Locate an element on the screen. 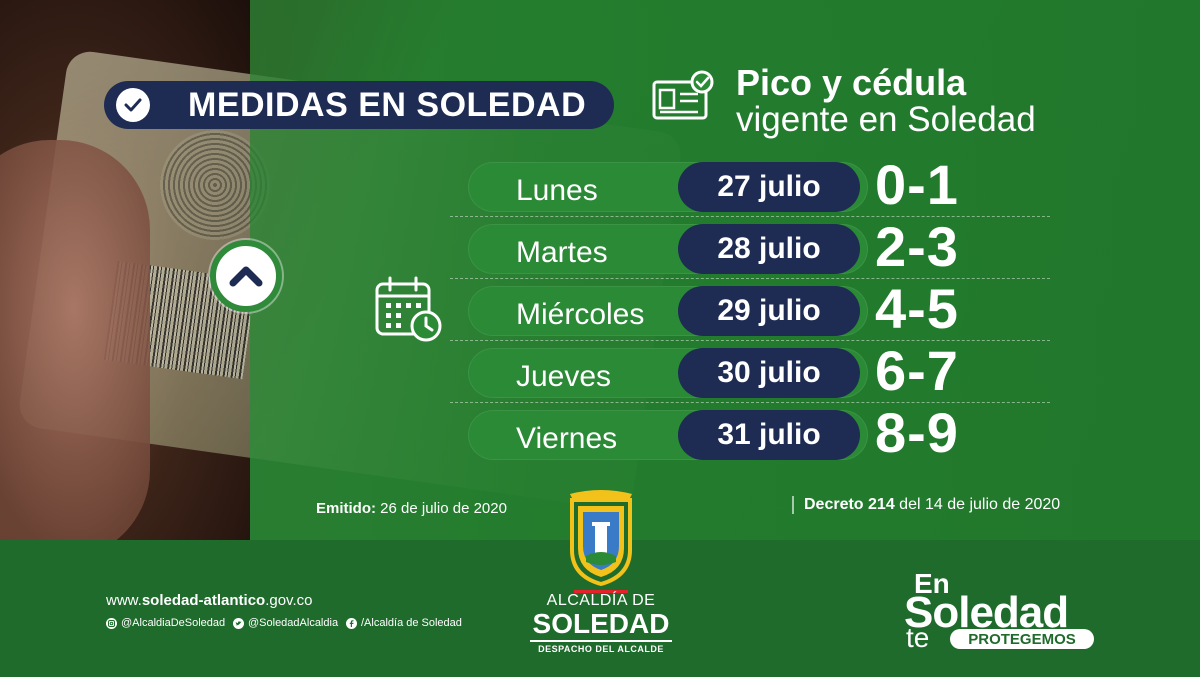 The height and width of the screenshot is (677, 1200). schedule-row: Martes 28 julio 2-3 is located at coordinates (755, 247).